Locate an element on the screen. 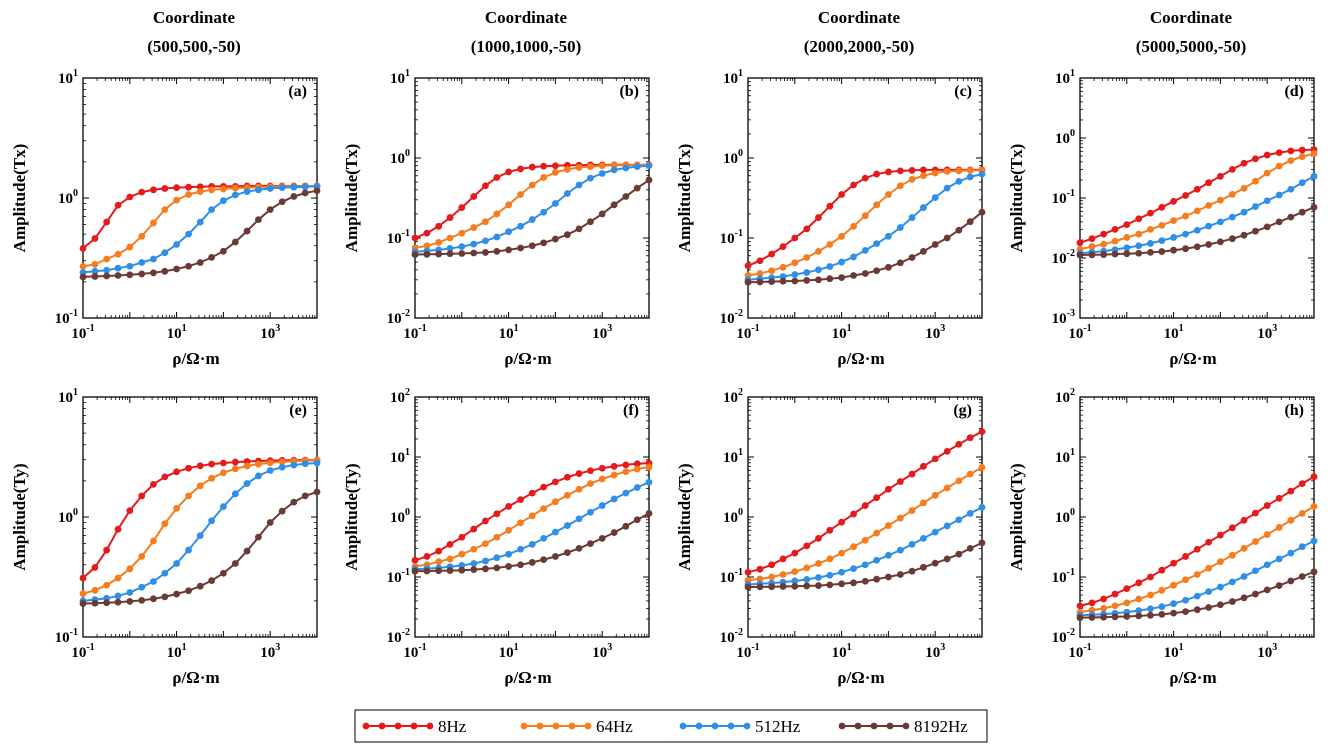 This screenshot has height=749, width=1331. series-64Hz is located at coordinates (532, 516).